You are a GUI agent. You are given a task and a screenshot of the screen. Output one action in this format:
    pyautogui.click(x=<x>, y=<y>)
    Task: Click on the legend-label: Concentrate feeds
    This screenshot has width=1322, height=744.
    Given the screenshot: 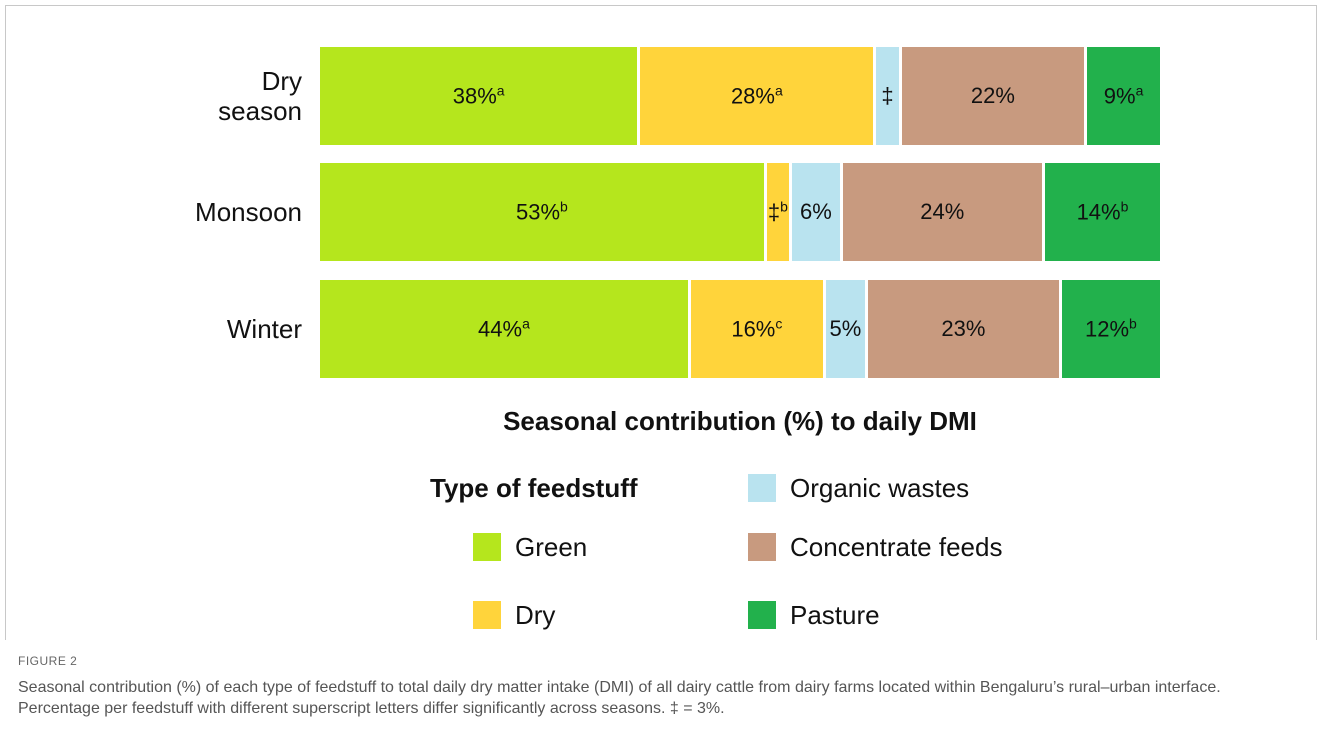 What is the action you would take?
    pyautogui.click(x=896, y=547)
    